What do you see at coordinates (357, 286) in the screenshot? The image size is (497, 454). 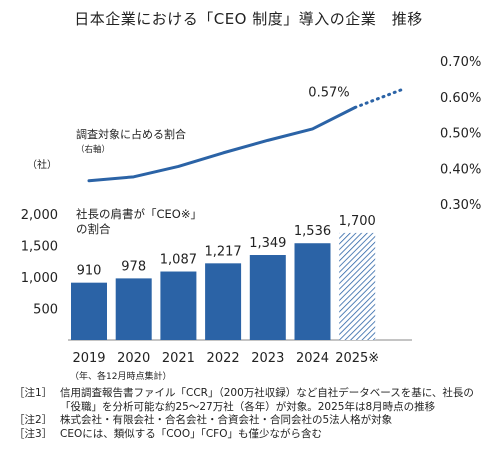 I see `bar-projected` at bounding box center [357, 286].